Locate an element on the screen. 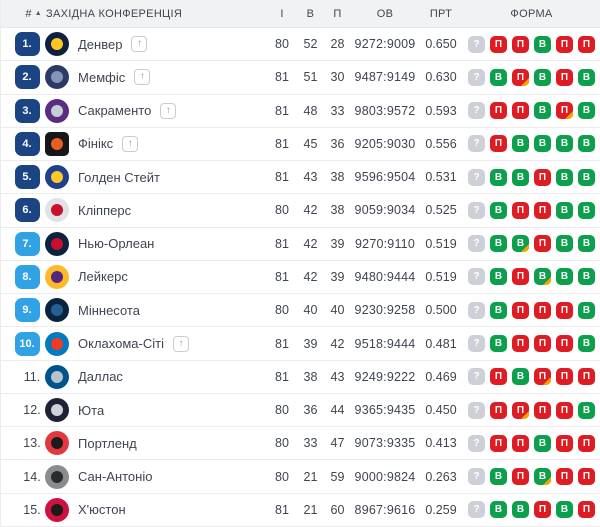 This screenshot has height=527, width=600. table-row: 13. Портленд 80 33 47 9073:9335 0.413? П П В П П is located at coordinates (300, 444).